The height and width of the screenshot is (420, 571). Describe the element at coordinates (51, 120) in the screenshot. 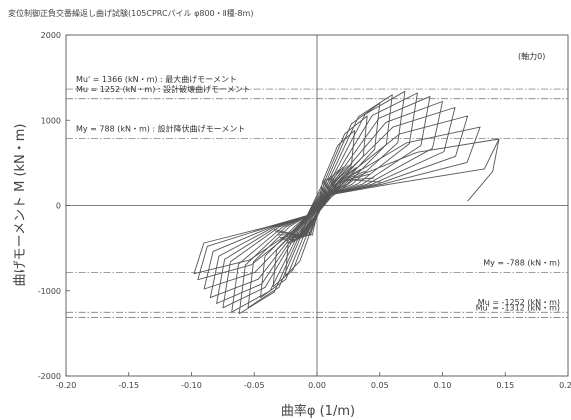

I see `y-tick-label: 1000` at that location.